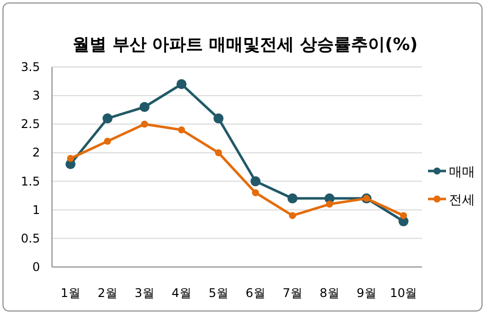  I want to click on xtick: 3월, so click(144, 293).